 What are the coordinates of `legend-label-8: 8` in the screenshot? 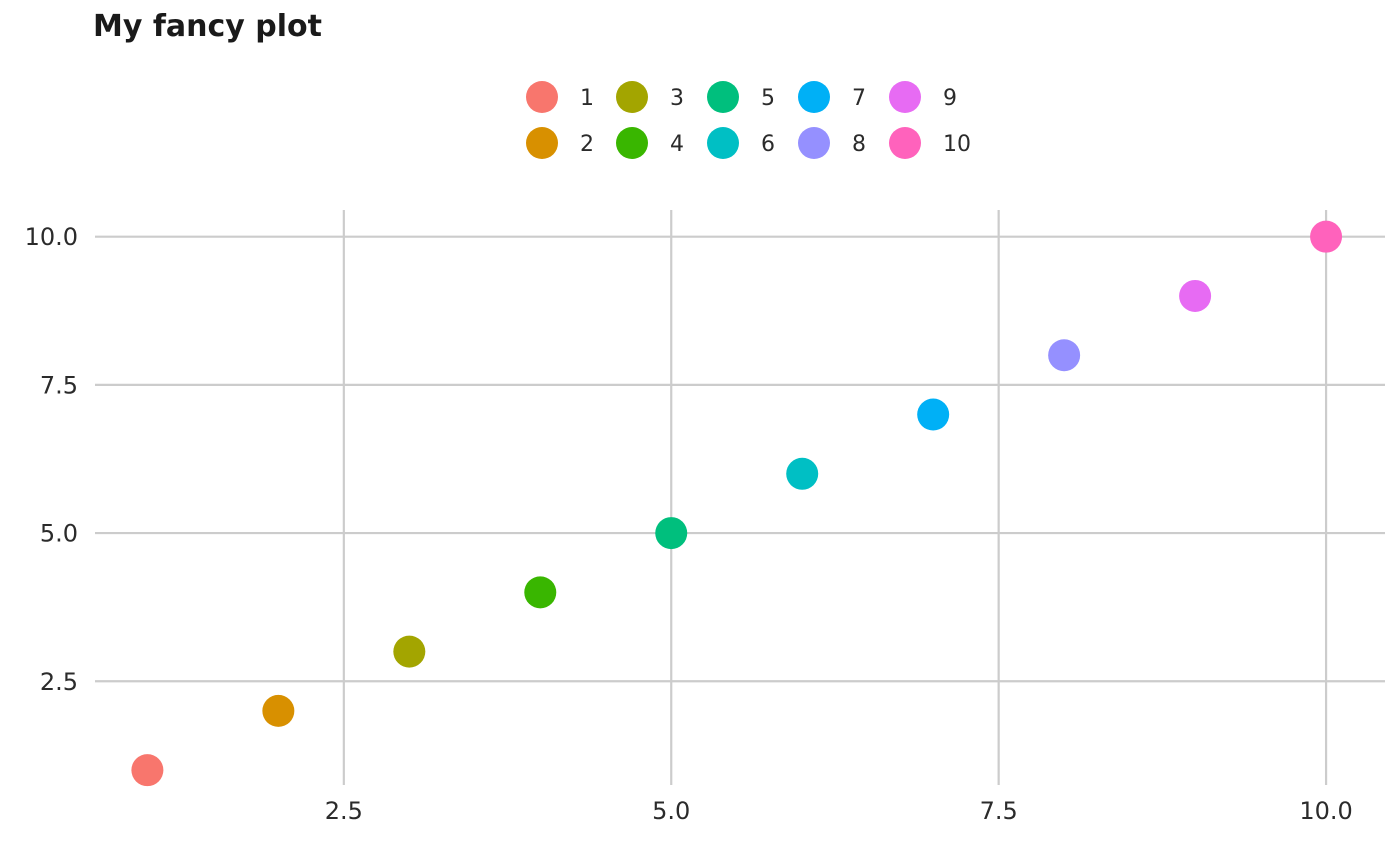 It's located at (859, 144).